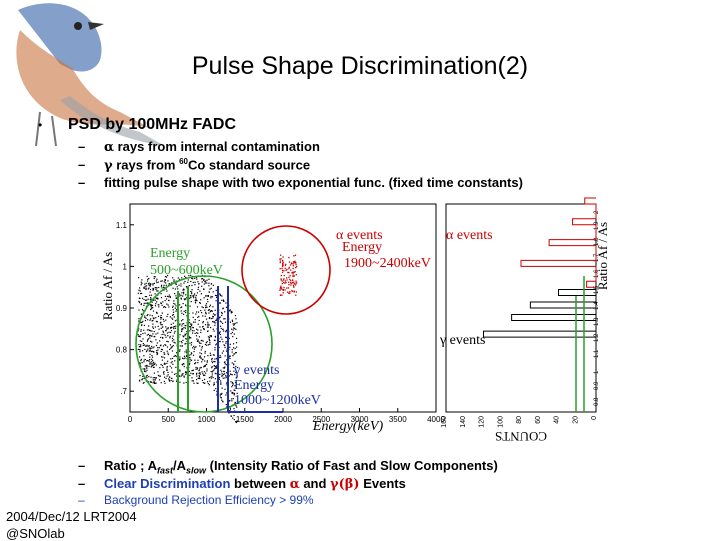 This screenshot has height=541, width=720. Describe the element at coordinates (597, 305) in the screenshot. I see `hist-ytick-label: 1.4` at that location.